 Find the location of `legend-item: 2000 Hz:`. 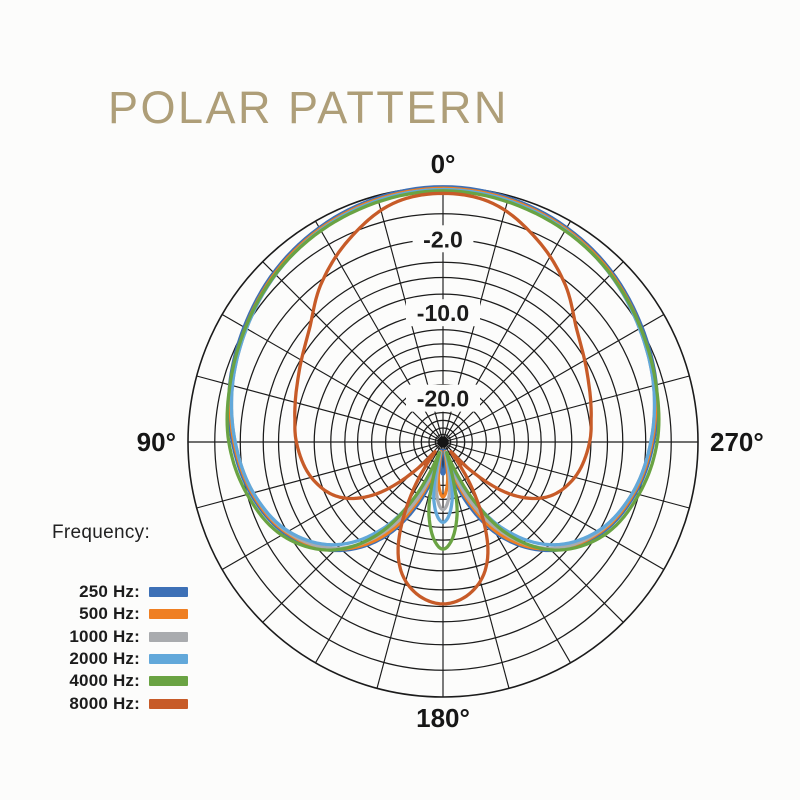

legend-item: 2000 Hz: is located at coordinates (162, 659).